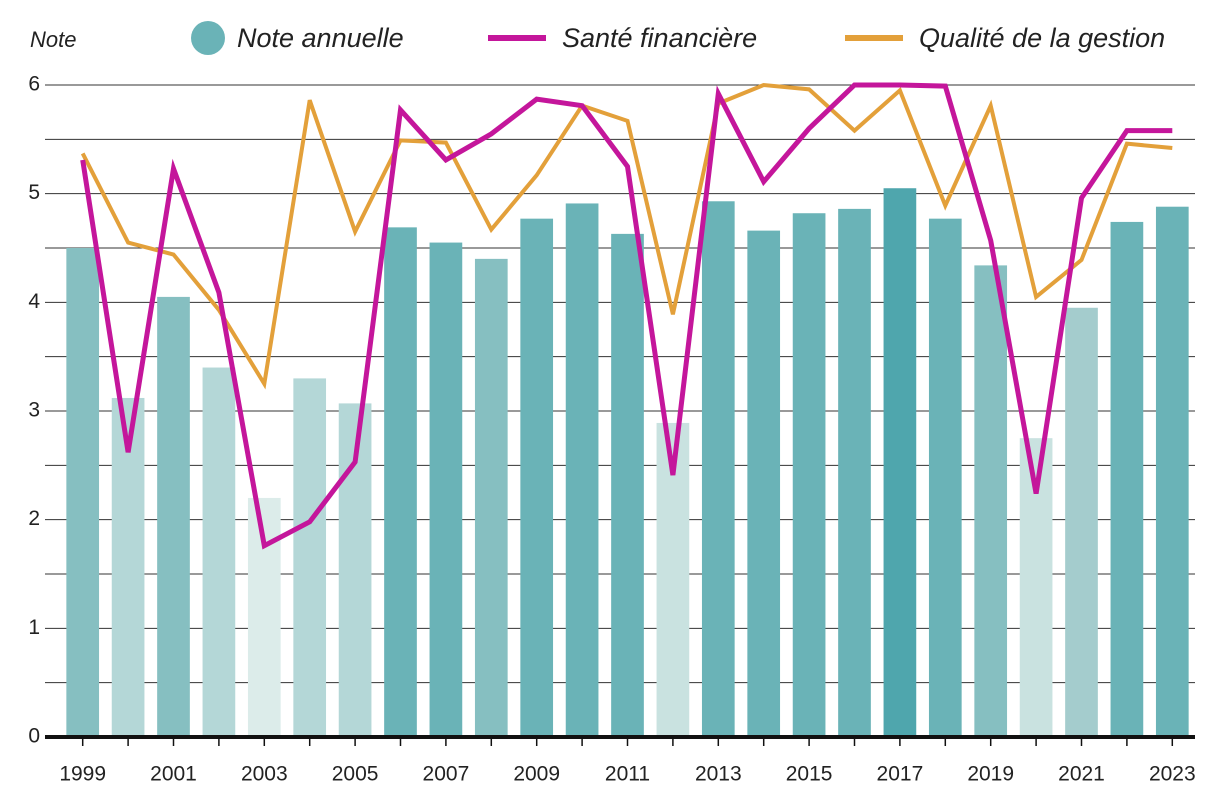 Image resolution: width=1225 pixels, height=802 pixels. I want to click on y-tick-label: 4, so click(34, 301).